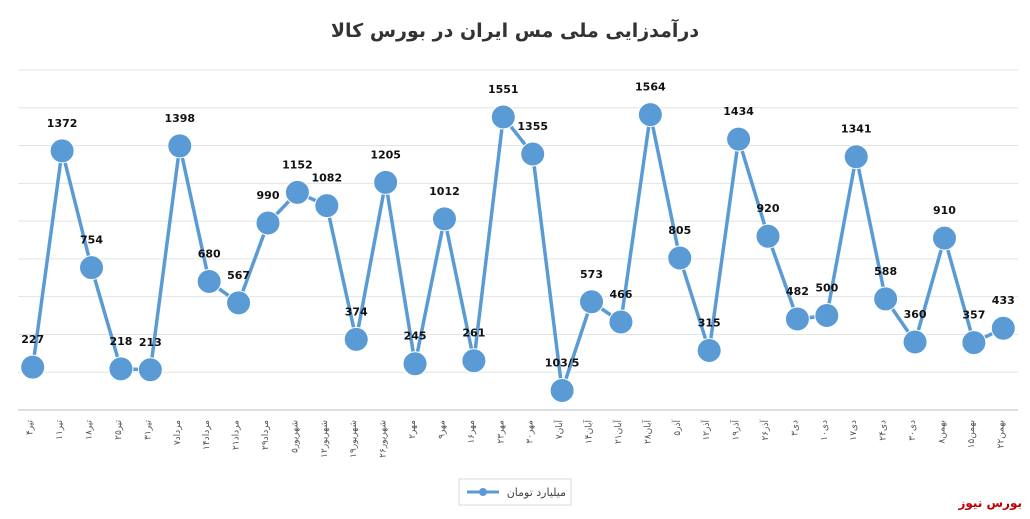  Describe the element at coordinates (915, 314) in the screenshot. I see `data-label: 360` at that location.